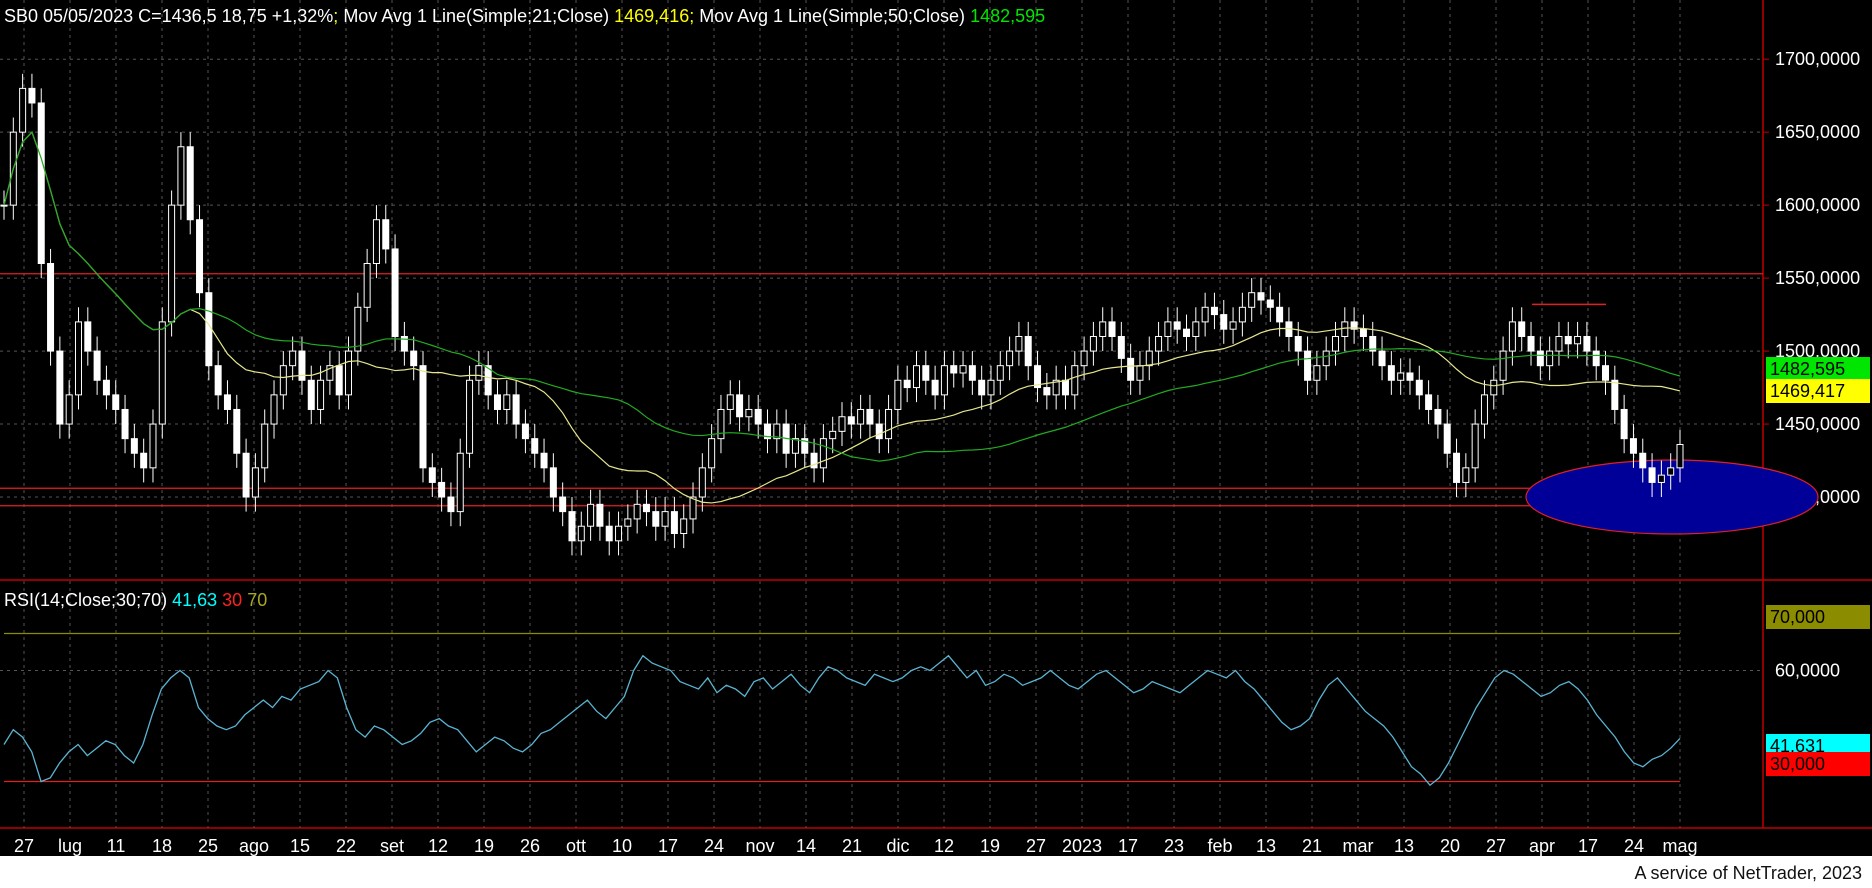 The width and height of the screenshot is (1872, 888). What do you see at coordinates (652, 16) in the screenshot?
I see `ma21-value: 1469,416` at bounding box center [652, 16].